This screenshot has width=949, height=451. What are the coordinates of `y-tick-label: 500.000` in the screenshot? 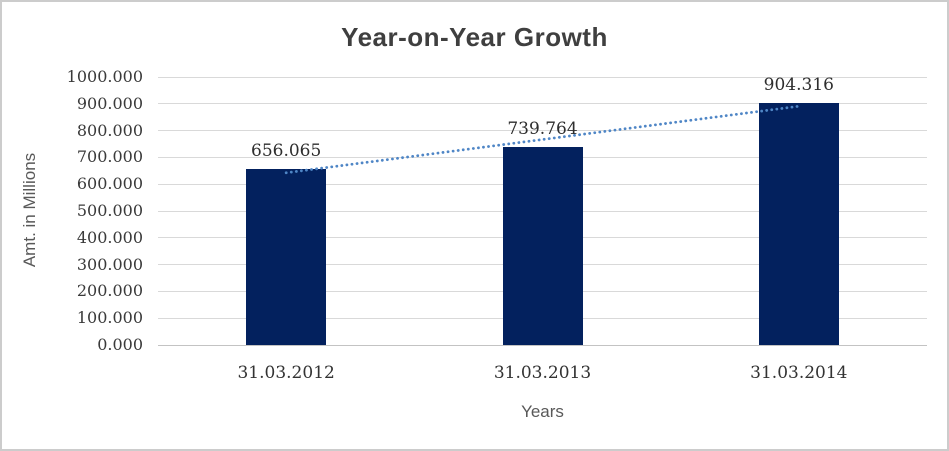 It's located at (109, 210).